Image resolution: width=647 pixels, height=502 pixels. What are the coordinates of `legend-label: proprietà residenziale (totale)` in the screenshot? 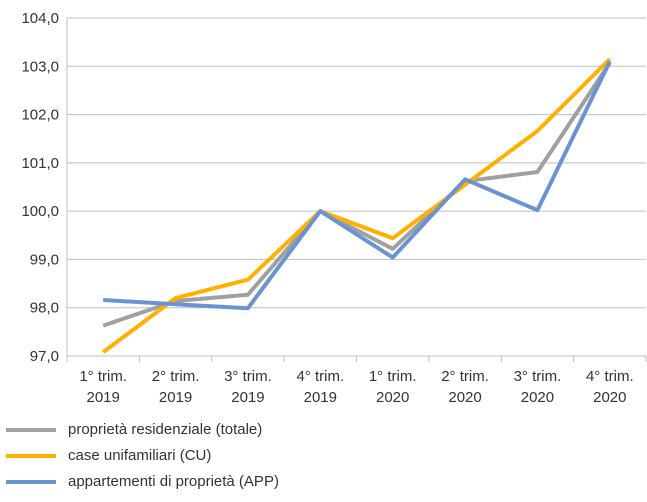 It's located at (165, 429).